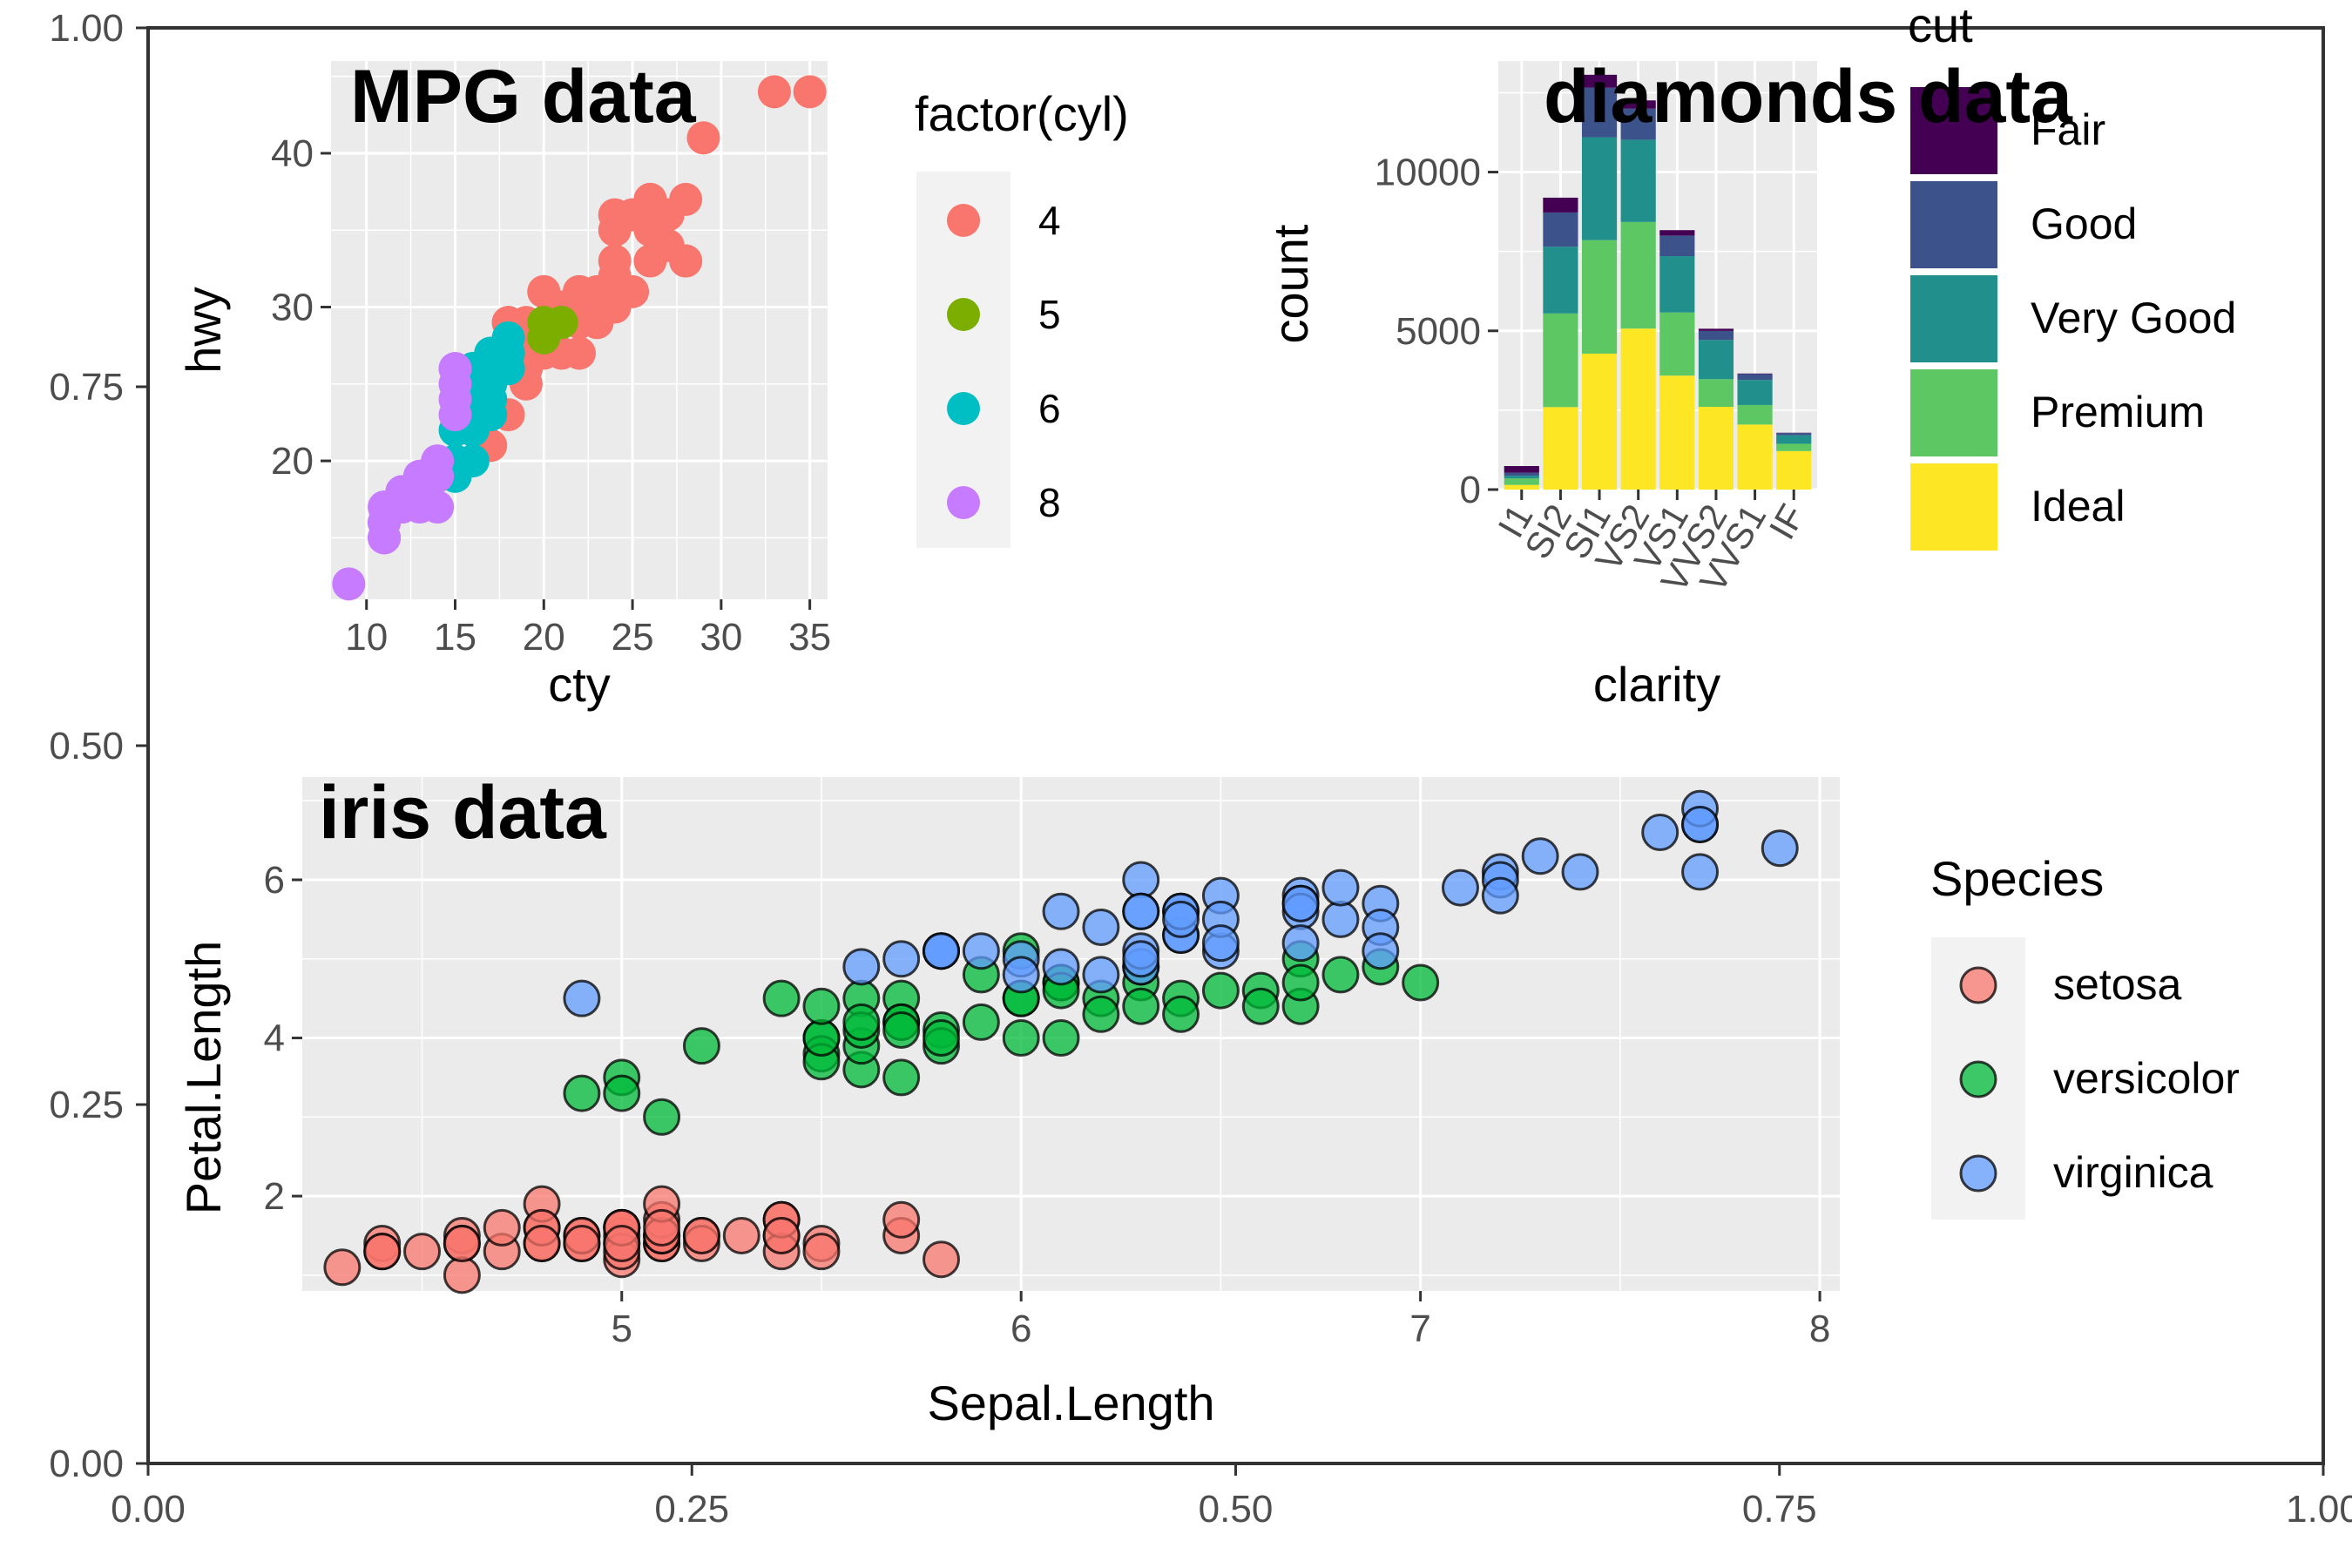 This screenshot has width=2352, height=1568. What do you see at coordinates (721, 638) in the screenshot?
I see `mpg-x-tick-label: 30` at bounding box center [721, 638].